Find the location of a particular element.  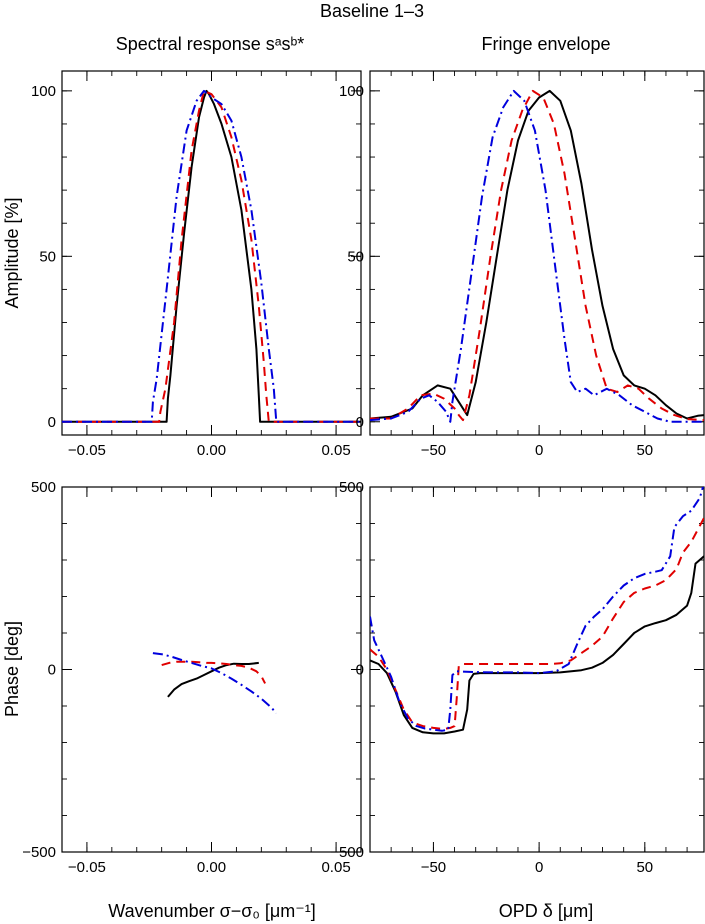

col-title-fringe: Fringe envelope is located at coordinates (545, 44).